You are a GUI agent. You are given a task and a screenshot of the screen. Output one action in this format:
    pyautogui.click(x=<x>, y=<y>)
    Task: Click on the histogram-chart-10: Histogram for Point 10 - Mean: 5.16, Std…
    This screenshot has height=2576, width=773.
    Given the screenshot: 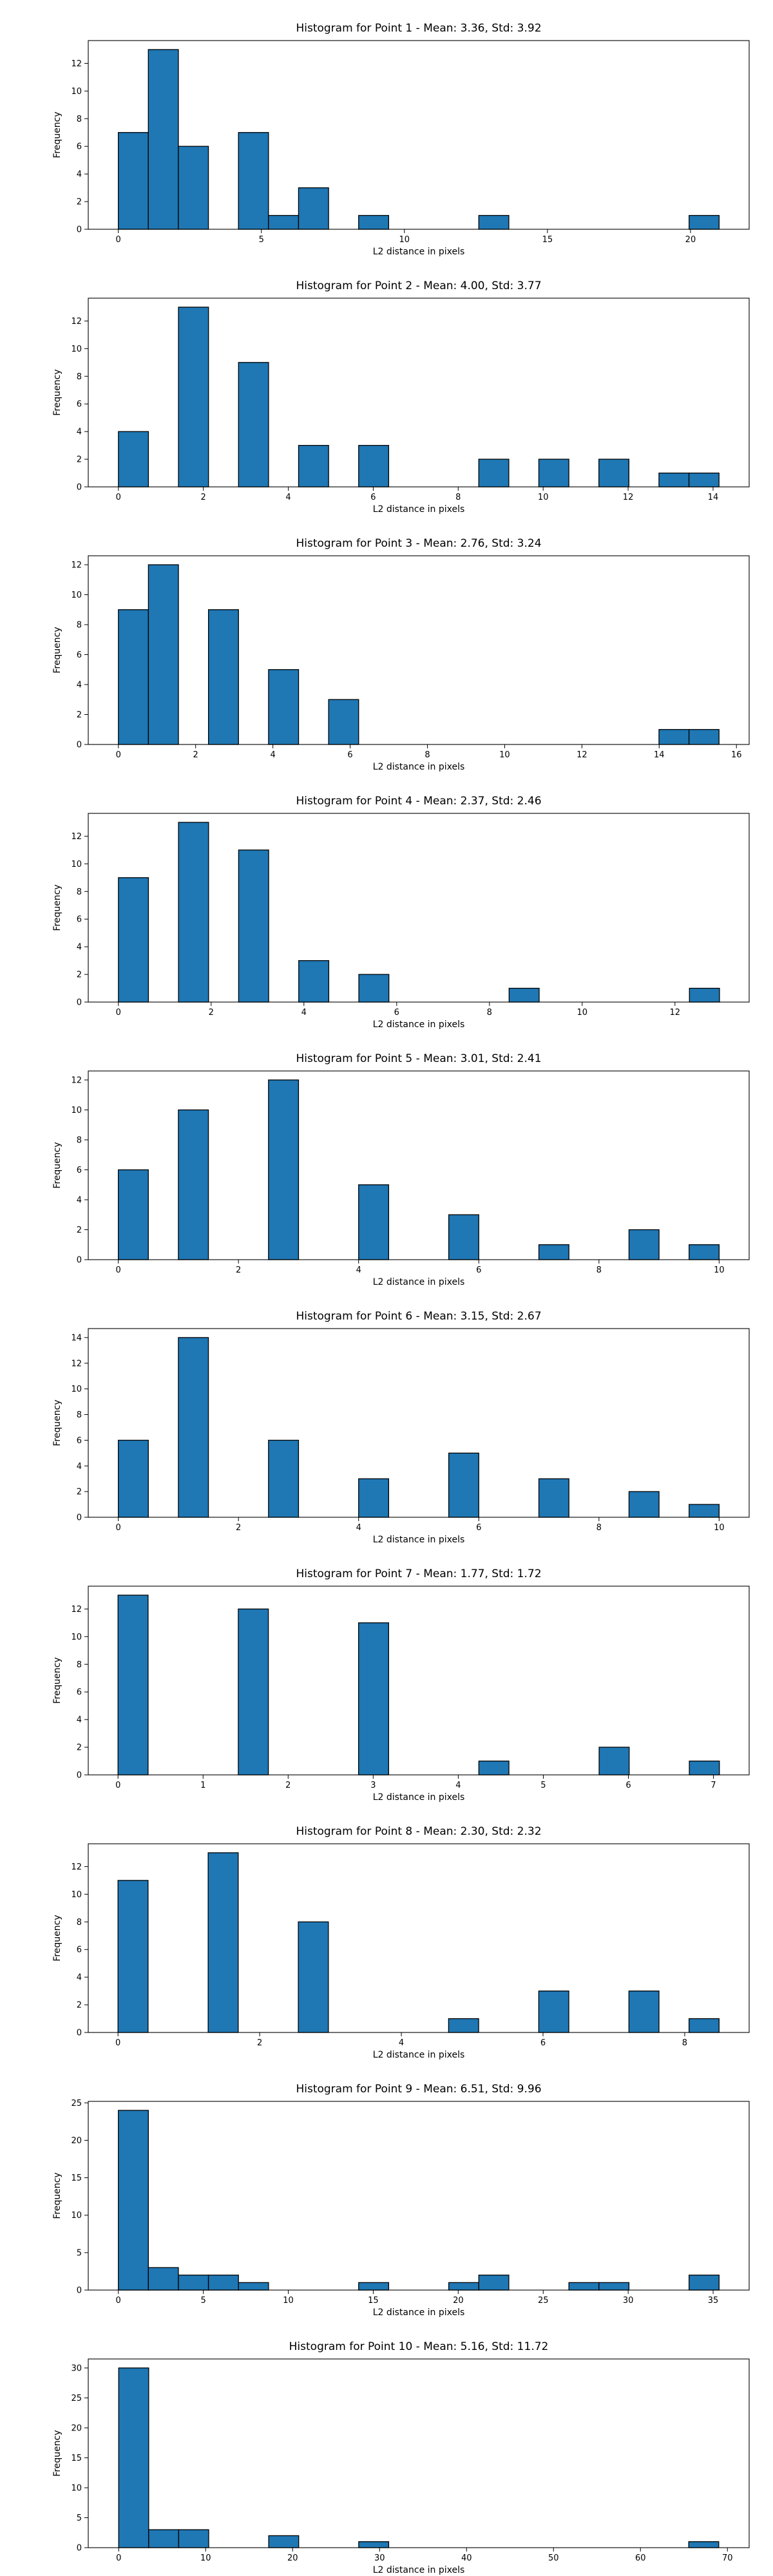 What is the action you would take?
    pyautogui.click(x=401, y=2458)
    